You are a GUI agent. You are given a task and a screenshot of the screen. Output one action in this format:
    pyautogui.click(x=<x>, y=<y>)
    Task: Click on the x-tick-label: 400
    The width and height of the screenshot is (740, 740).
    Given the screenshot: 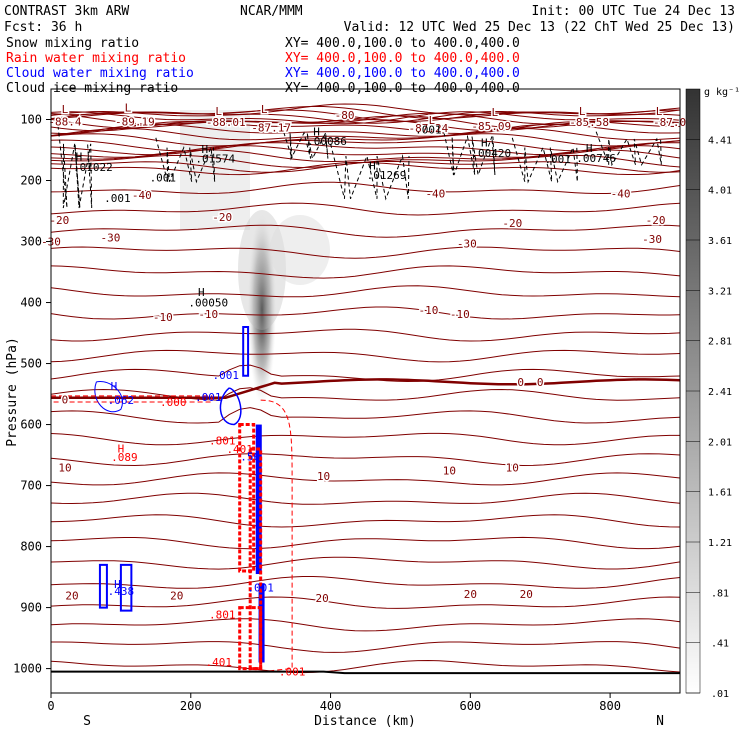 What is the action you would take?
    pyautogui.click(x=331, y=706)
    